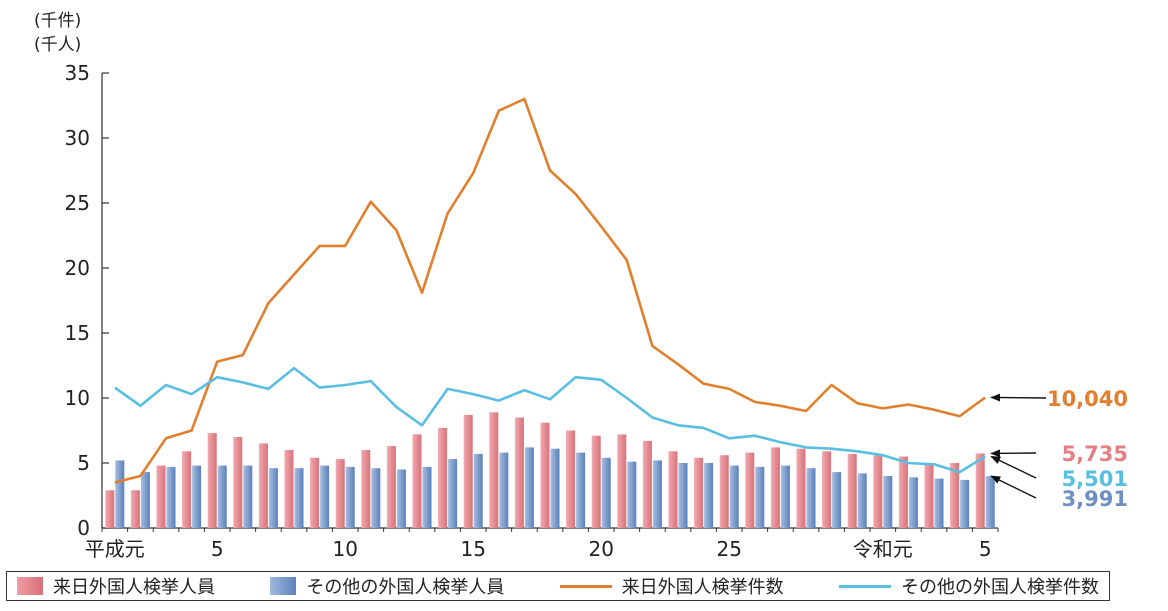  I want to click on annotation-other-kensu: 5,501, so click(1095, 479).